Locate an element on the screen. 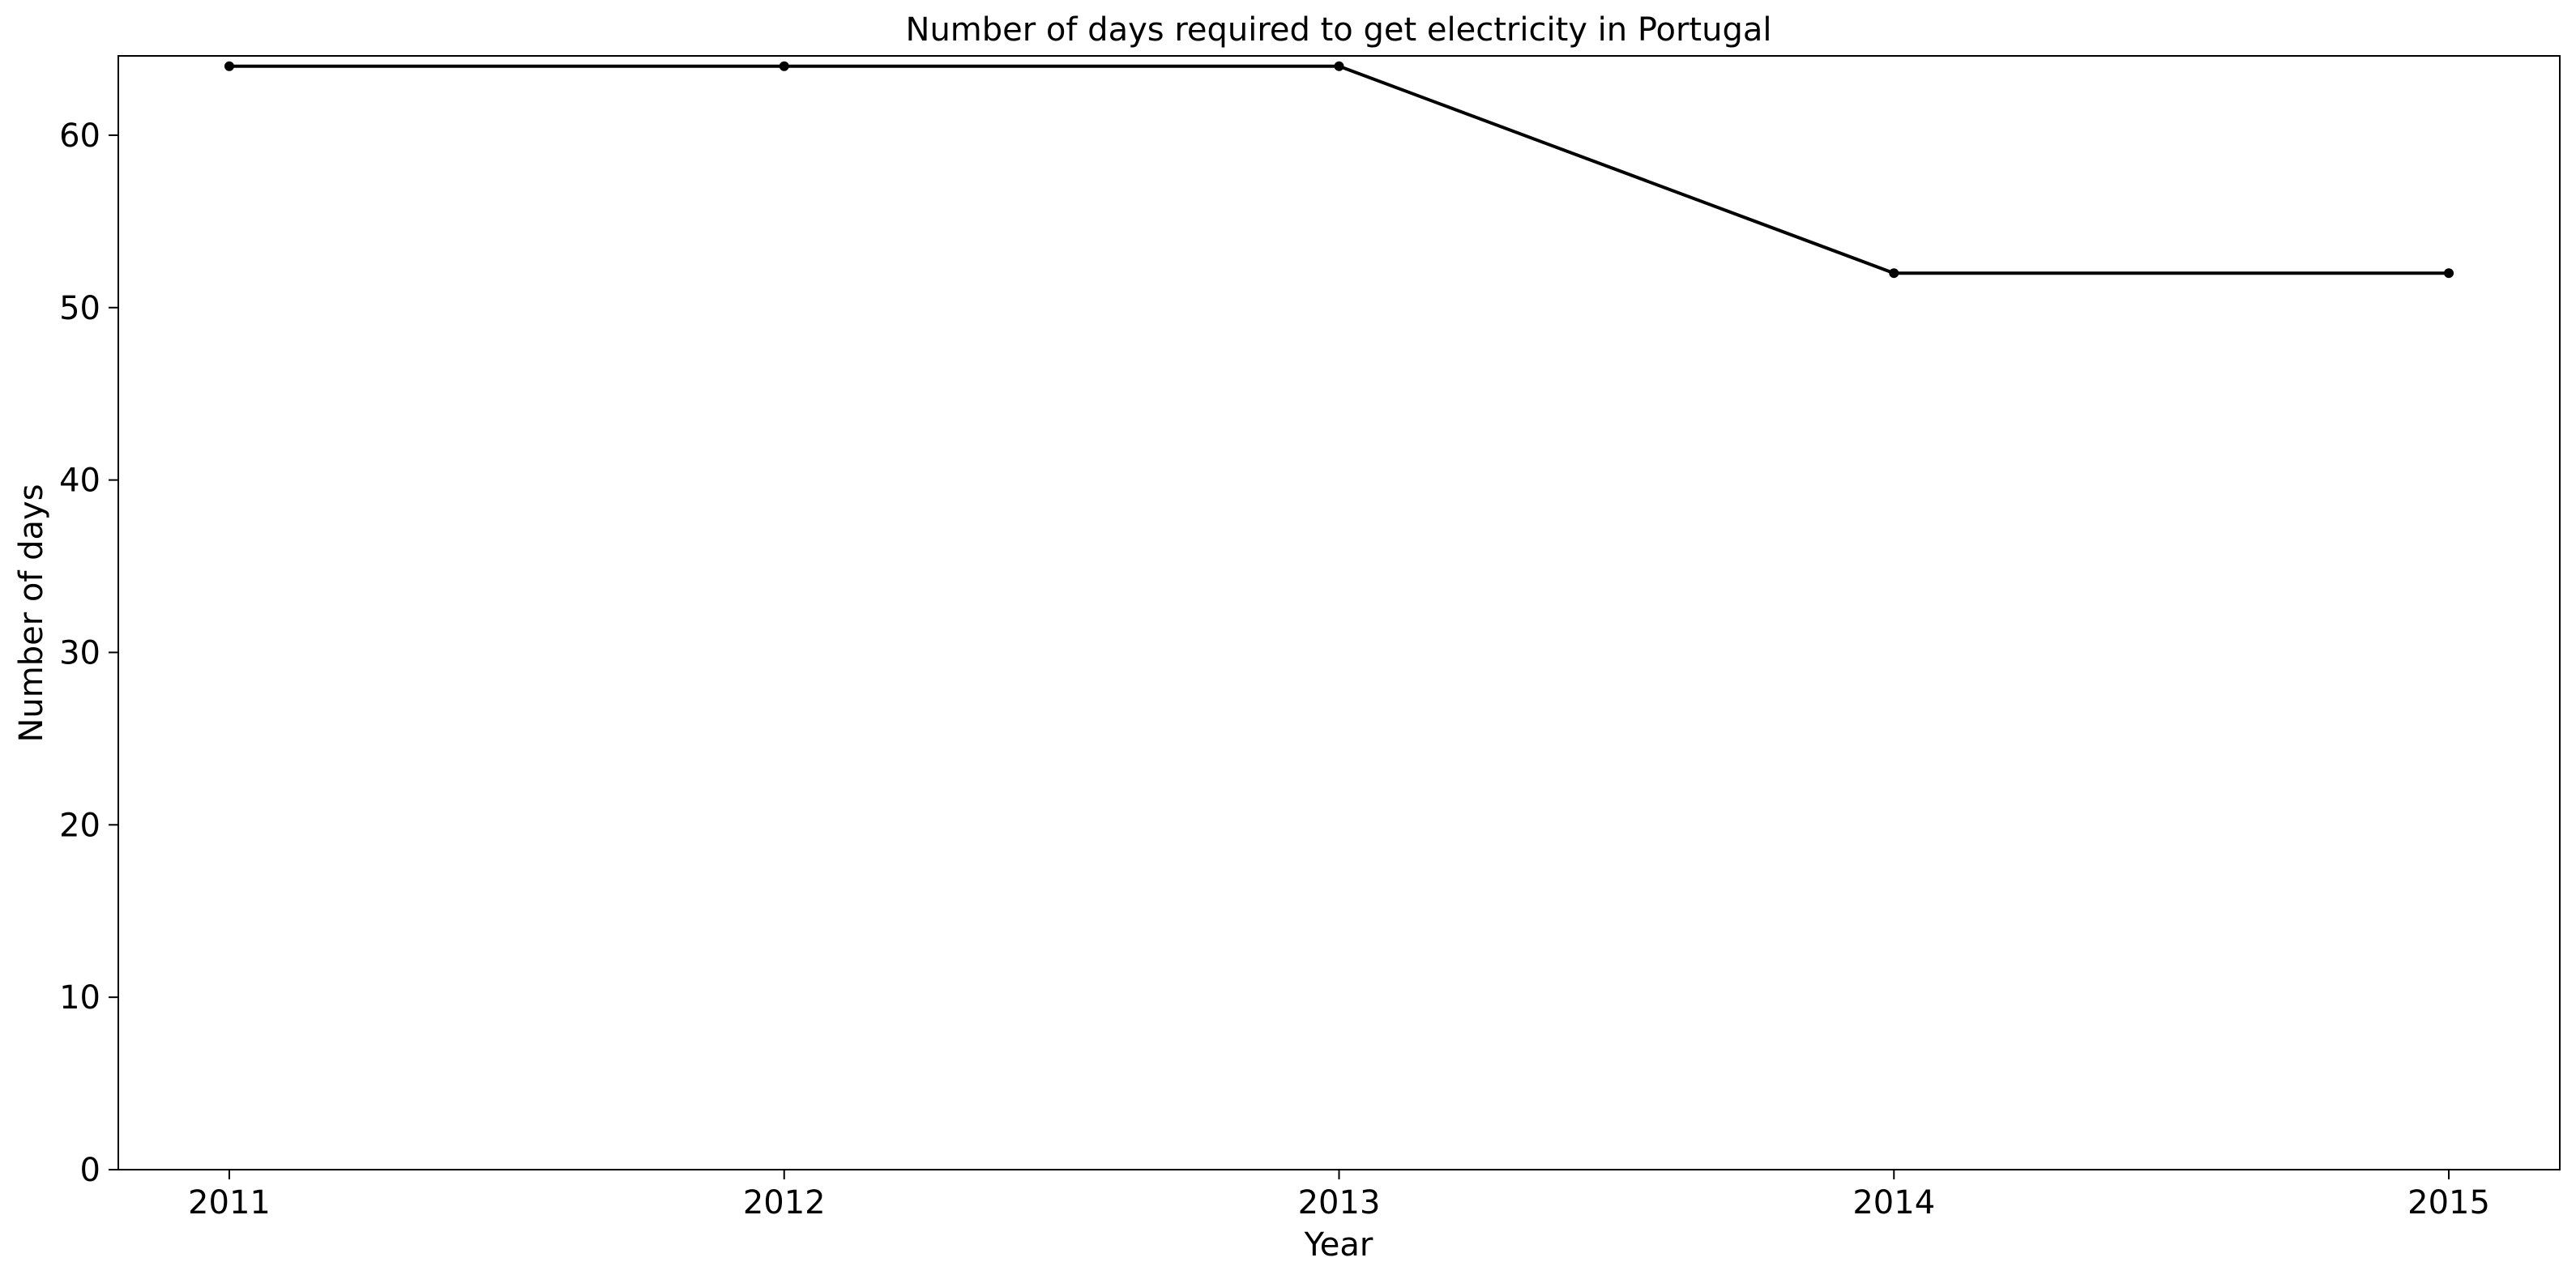 This screenshot has height=1279, width=2576. x-axis: 2011 2012 2013 2014 2015 is located at coordinates (1339, 1195).